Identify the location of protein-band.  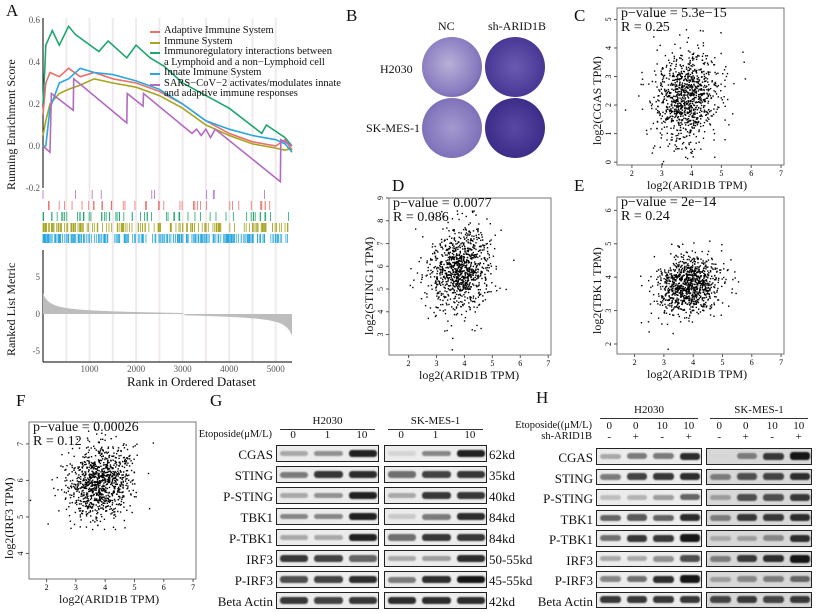
(362, 516).